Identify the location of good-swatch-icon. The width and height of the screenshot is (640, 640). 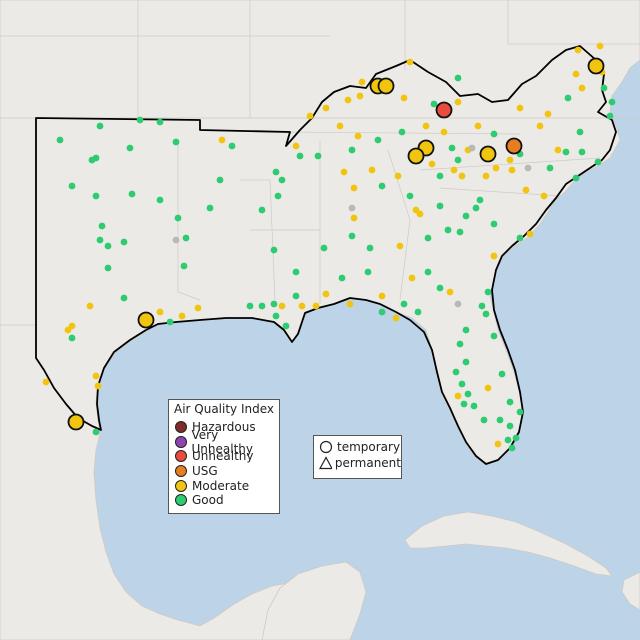
(181, 500).